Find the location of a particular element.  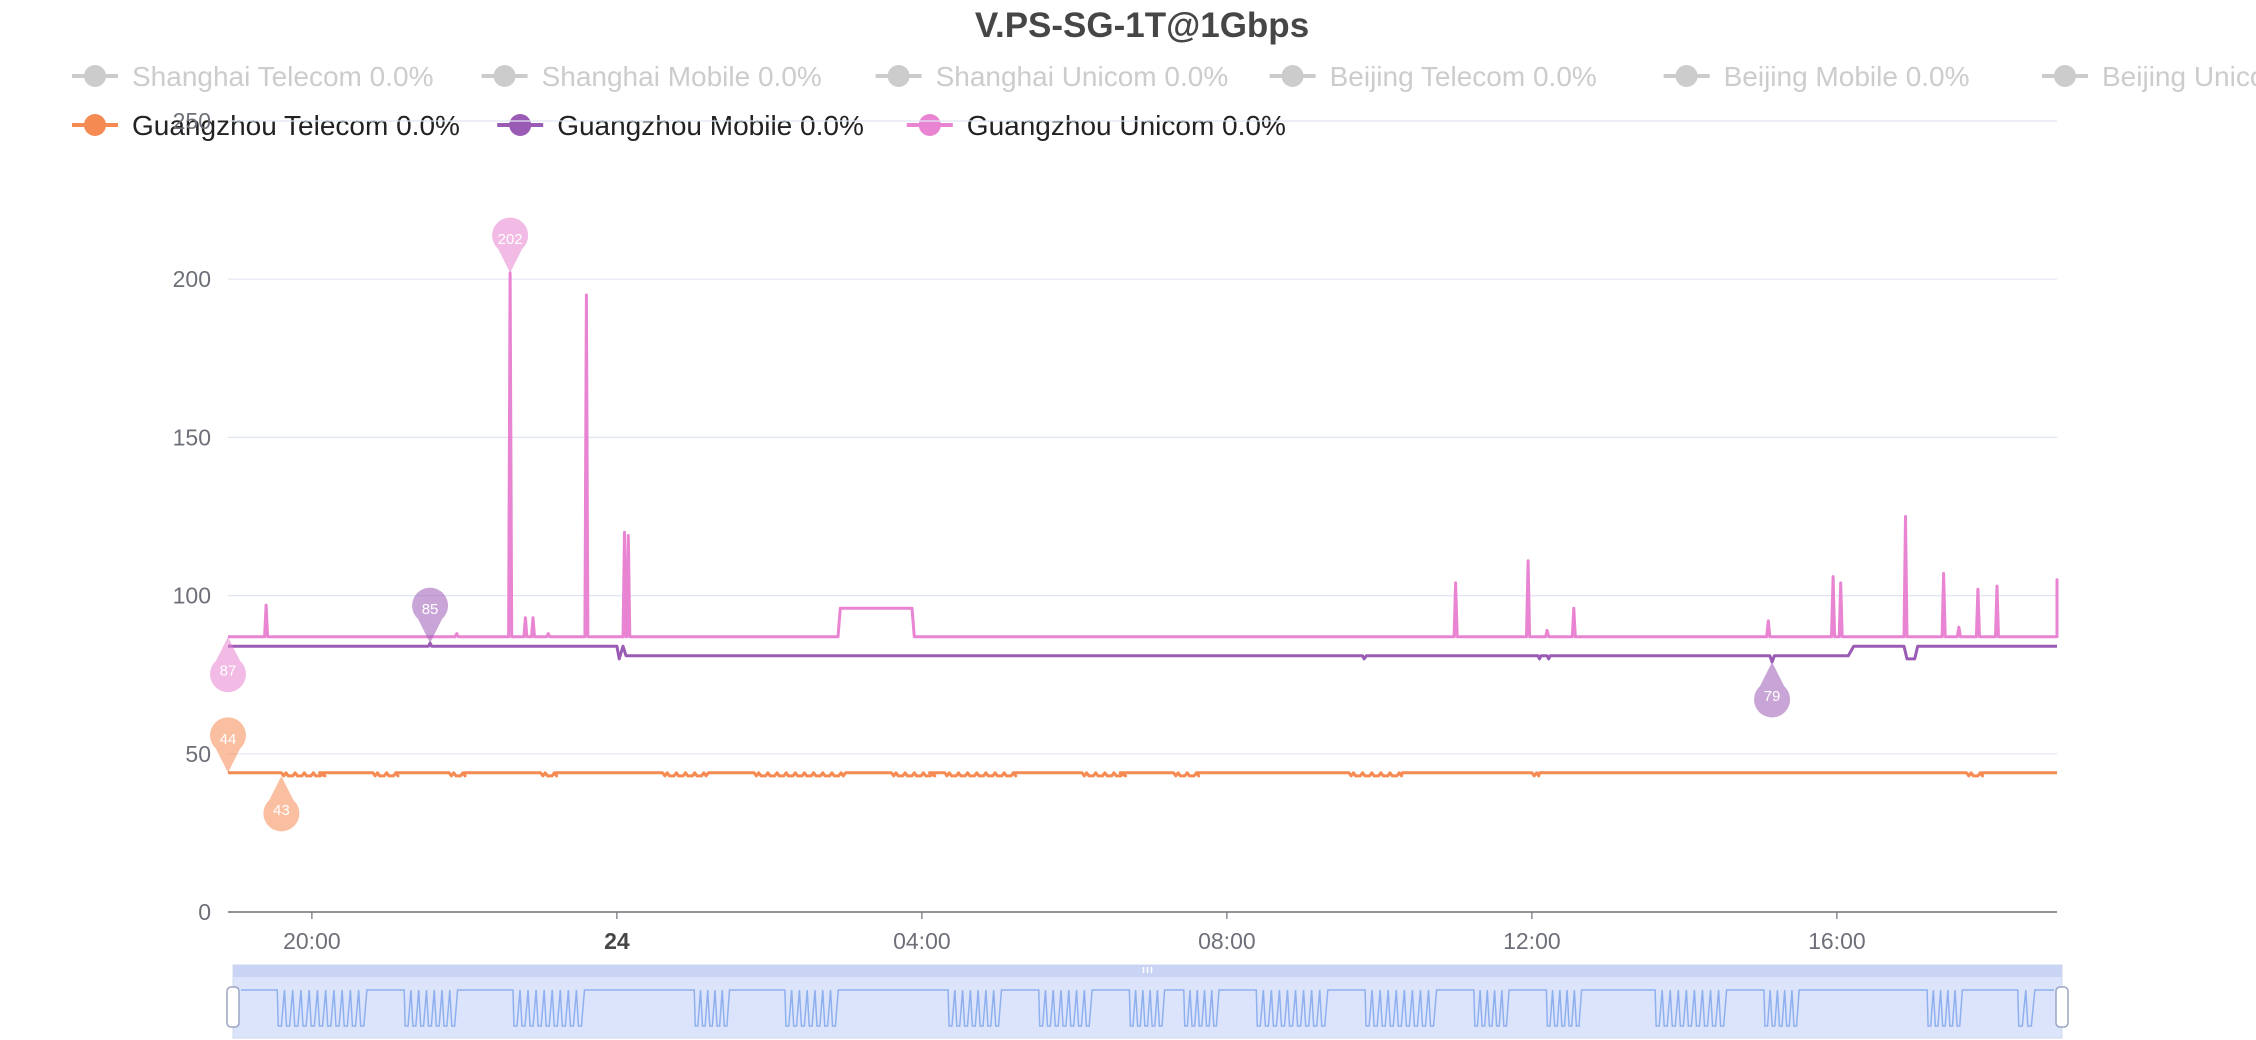

legend-label: Shanghai Telecom 0.0% is located at coordinates (282, 76).